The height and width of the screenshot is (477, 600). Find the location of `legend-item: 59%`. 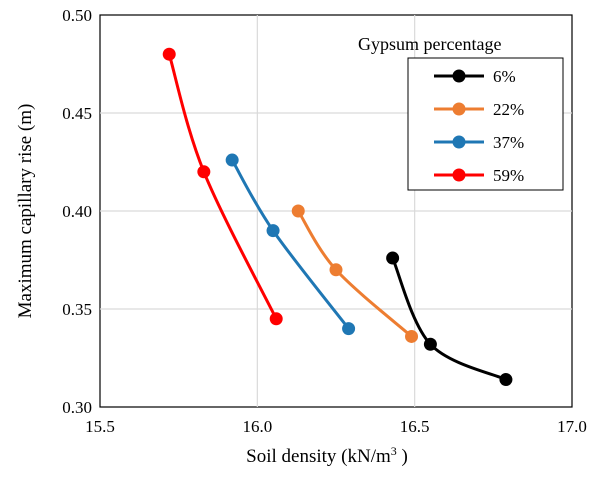

legend-item: 59% is located at coordinates (479, 175).